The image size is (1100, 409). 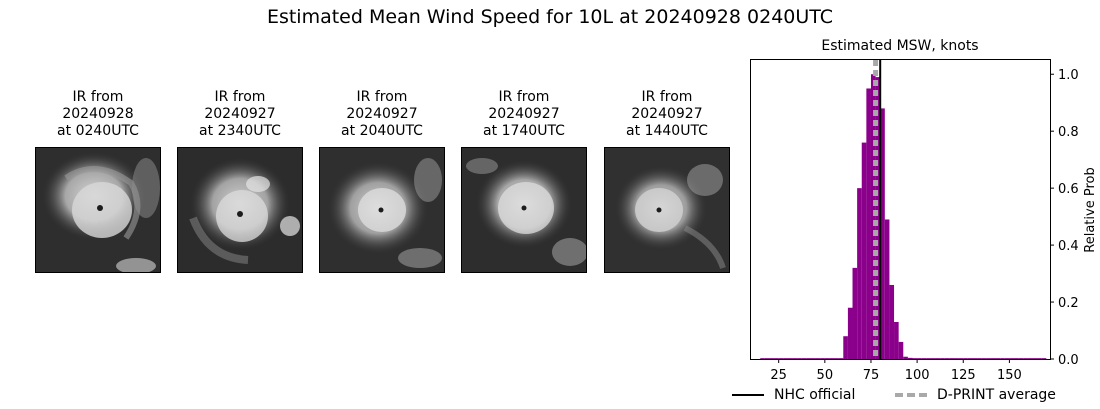 What do you see at coordinates (240, 131) in the screenshot?
I see `ir-panel-caption-time: at 2340UTC` at bounding box center [240, 131].